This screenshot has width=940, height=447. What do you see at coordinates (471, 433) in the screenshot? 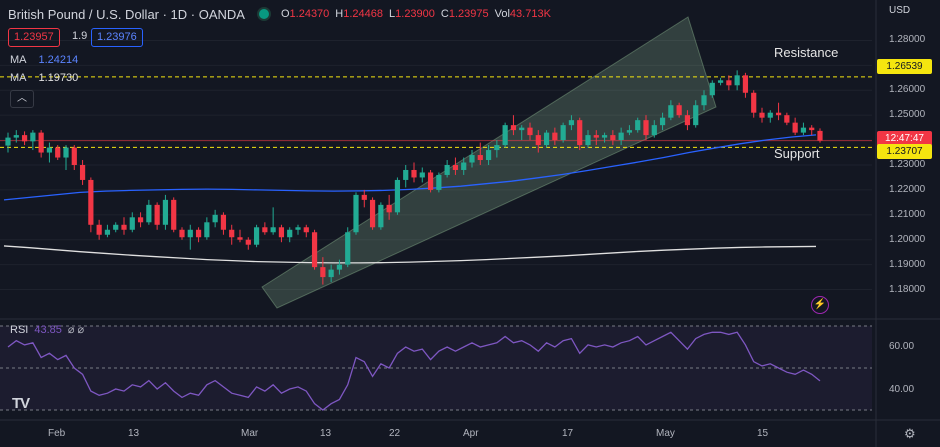
I see `time-tick: Apr` at bounding box center [471, 433].